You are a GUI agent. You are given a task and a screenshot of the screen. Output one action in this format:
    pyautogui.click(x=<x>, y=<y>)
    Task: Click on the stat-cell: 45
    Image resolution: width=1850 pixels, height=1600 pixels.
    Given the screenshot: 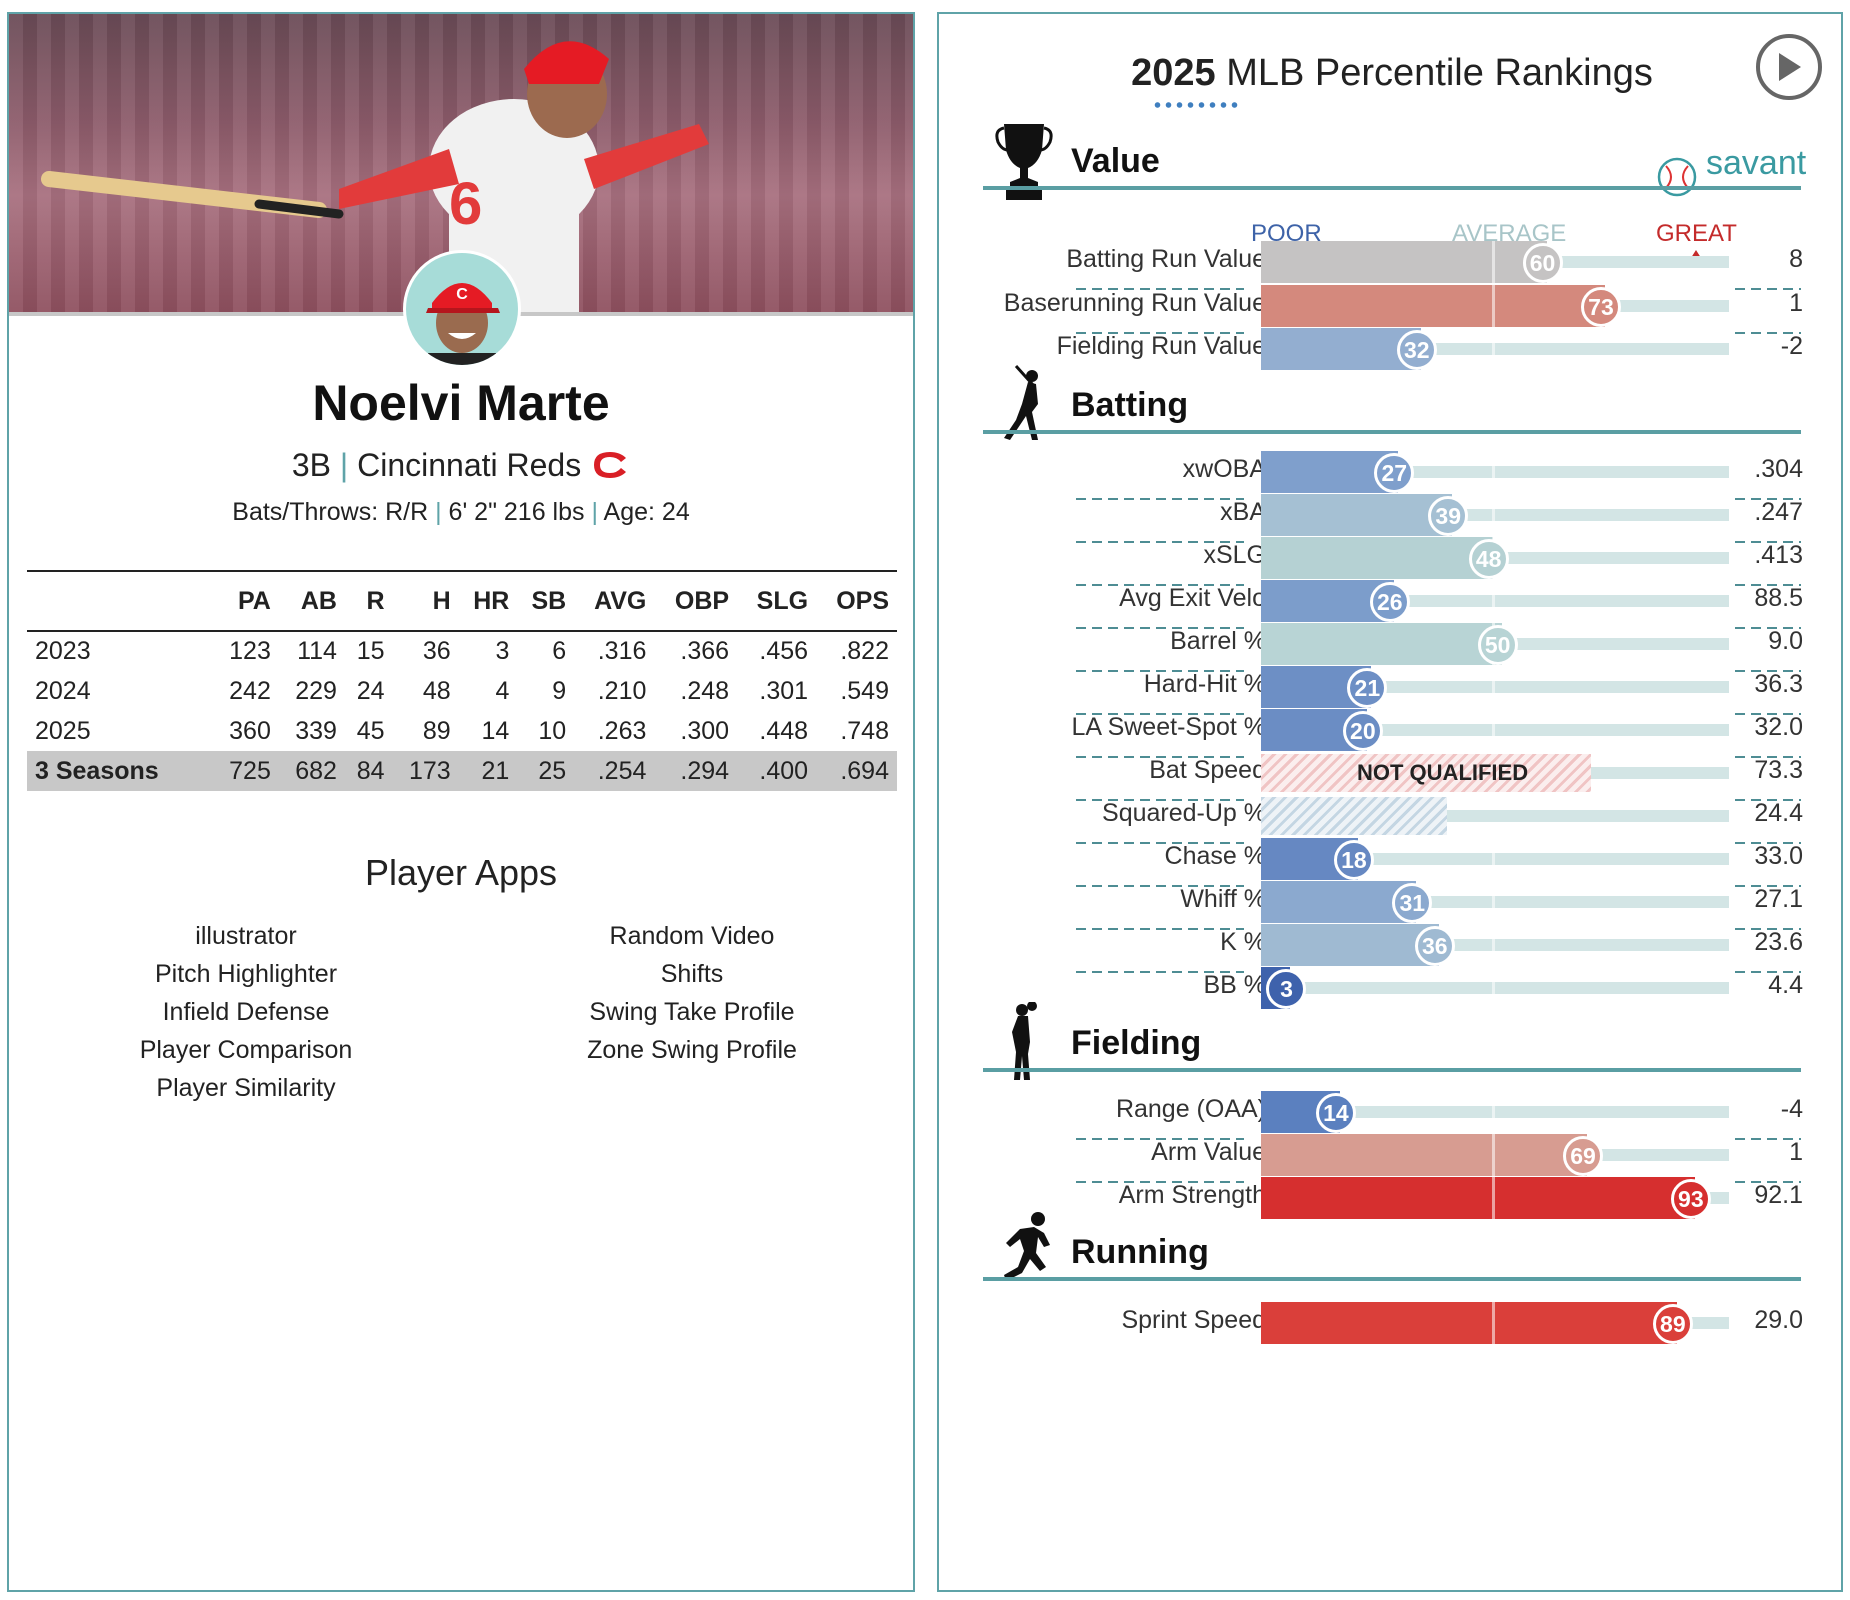 What is the action you would take?
    pyautogui.click(x=370, y=730)
    